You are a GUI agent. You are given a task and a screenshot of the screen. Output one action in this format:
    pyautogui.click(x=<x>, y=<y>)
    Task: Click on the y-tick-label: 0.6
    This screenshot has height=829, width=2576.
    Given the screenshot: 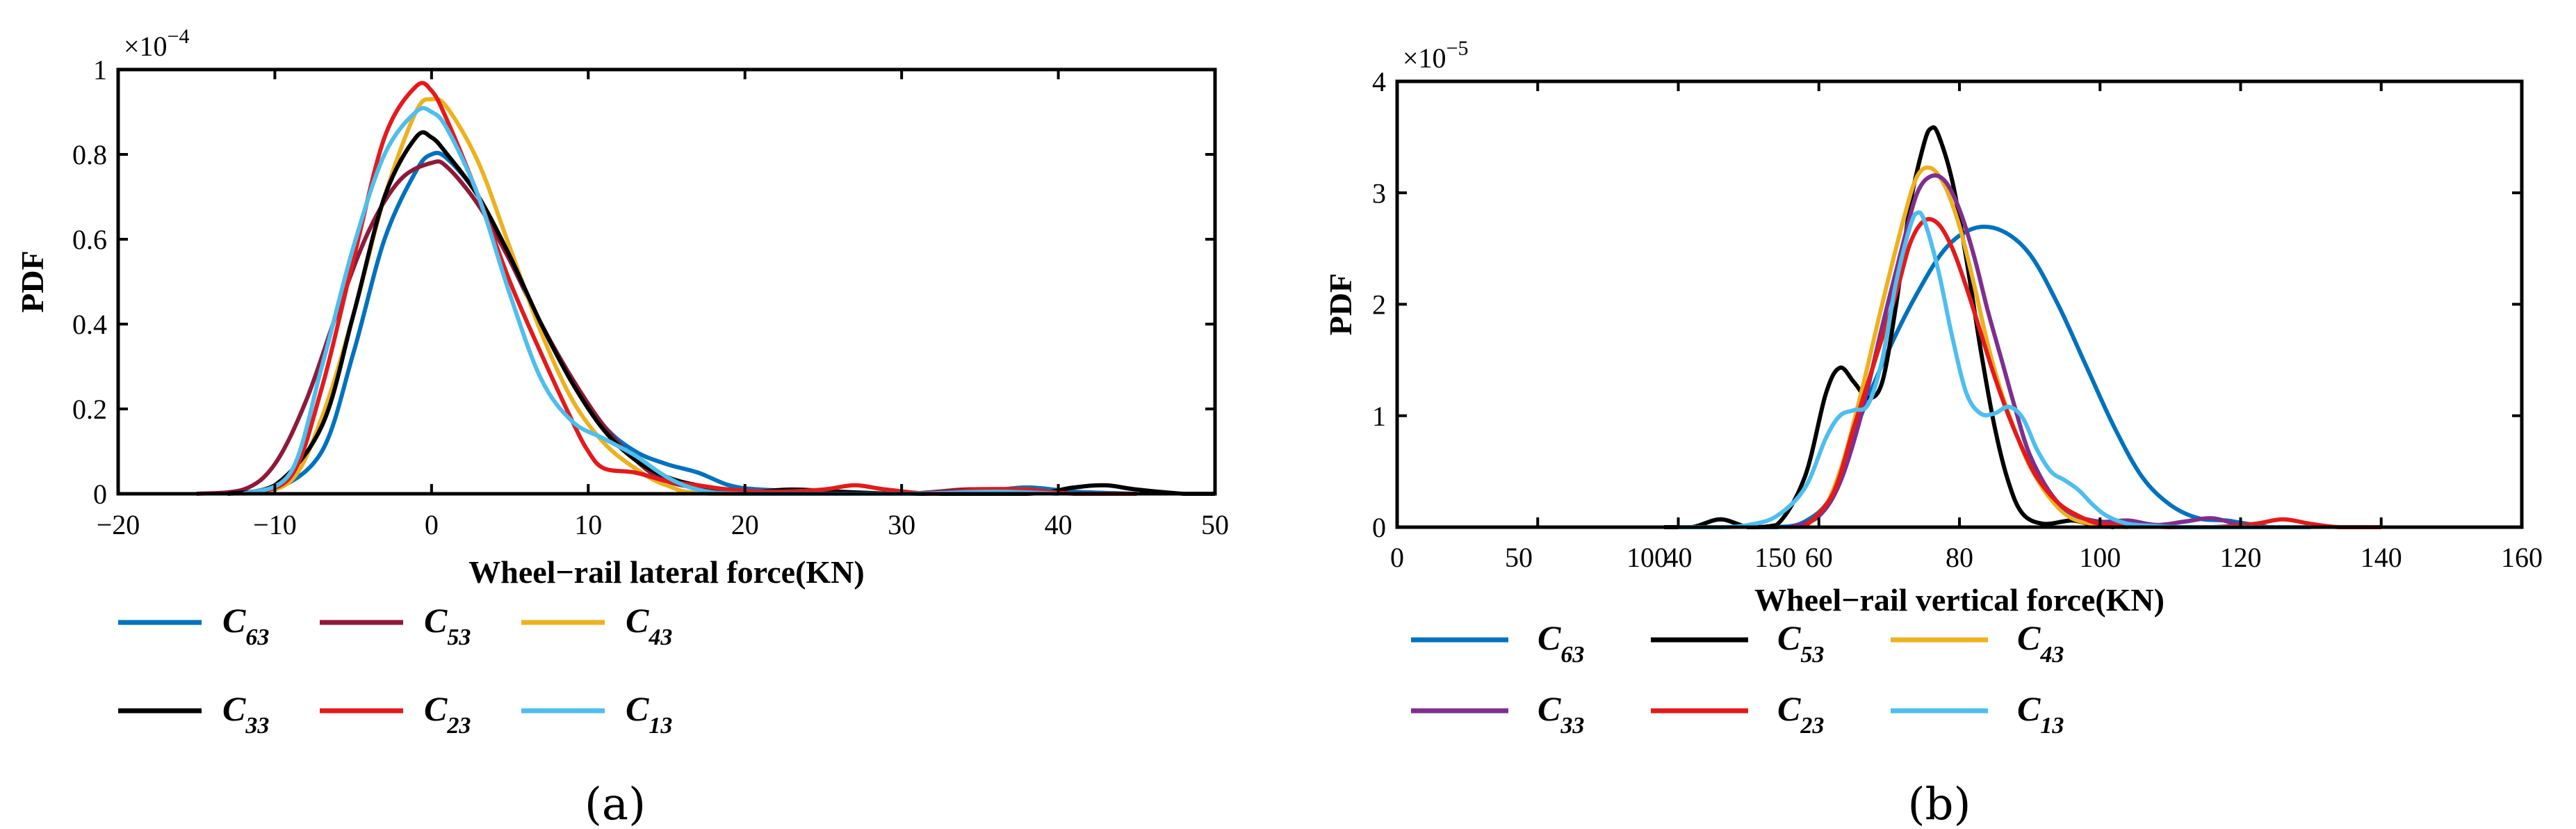 What is the action you would take?
    pyautogui.click(x=89, y=239)
    